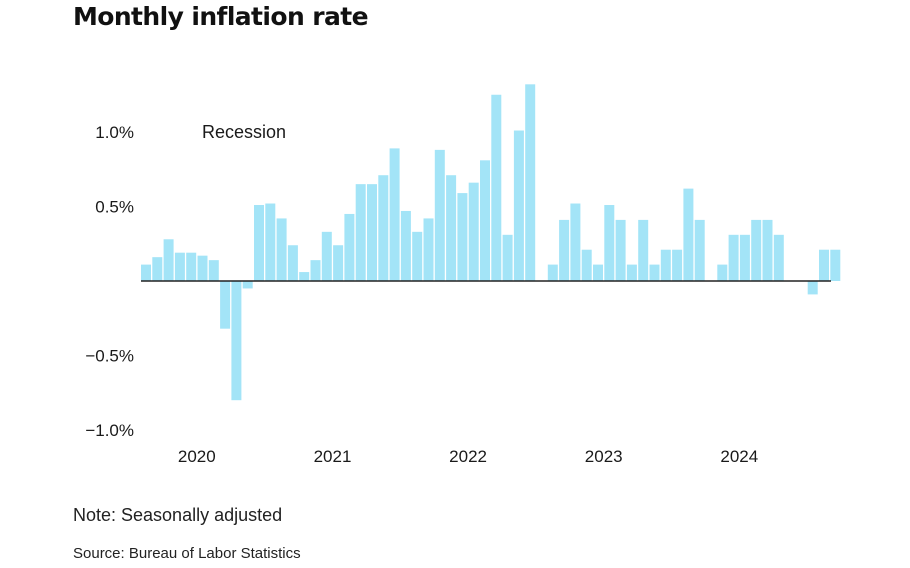 The image size is (910, 568). I want to click on y-tick-label: −1.0%, so click(109, 430).